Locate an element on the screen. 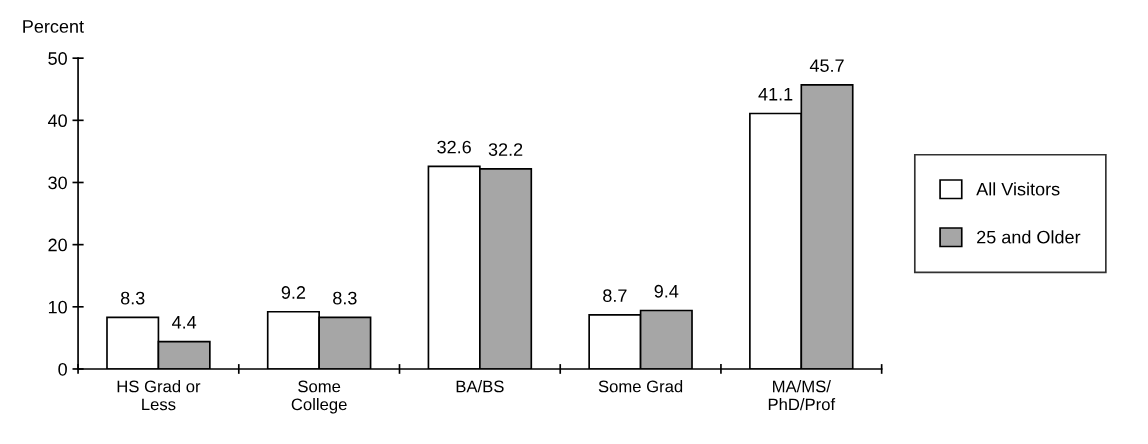 This screenshot has height=444, width=1148. legend-label: 25 and Older is located at coordinates (1029, 237).